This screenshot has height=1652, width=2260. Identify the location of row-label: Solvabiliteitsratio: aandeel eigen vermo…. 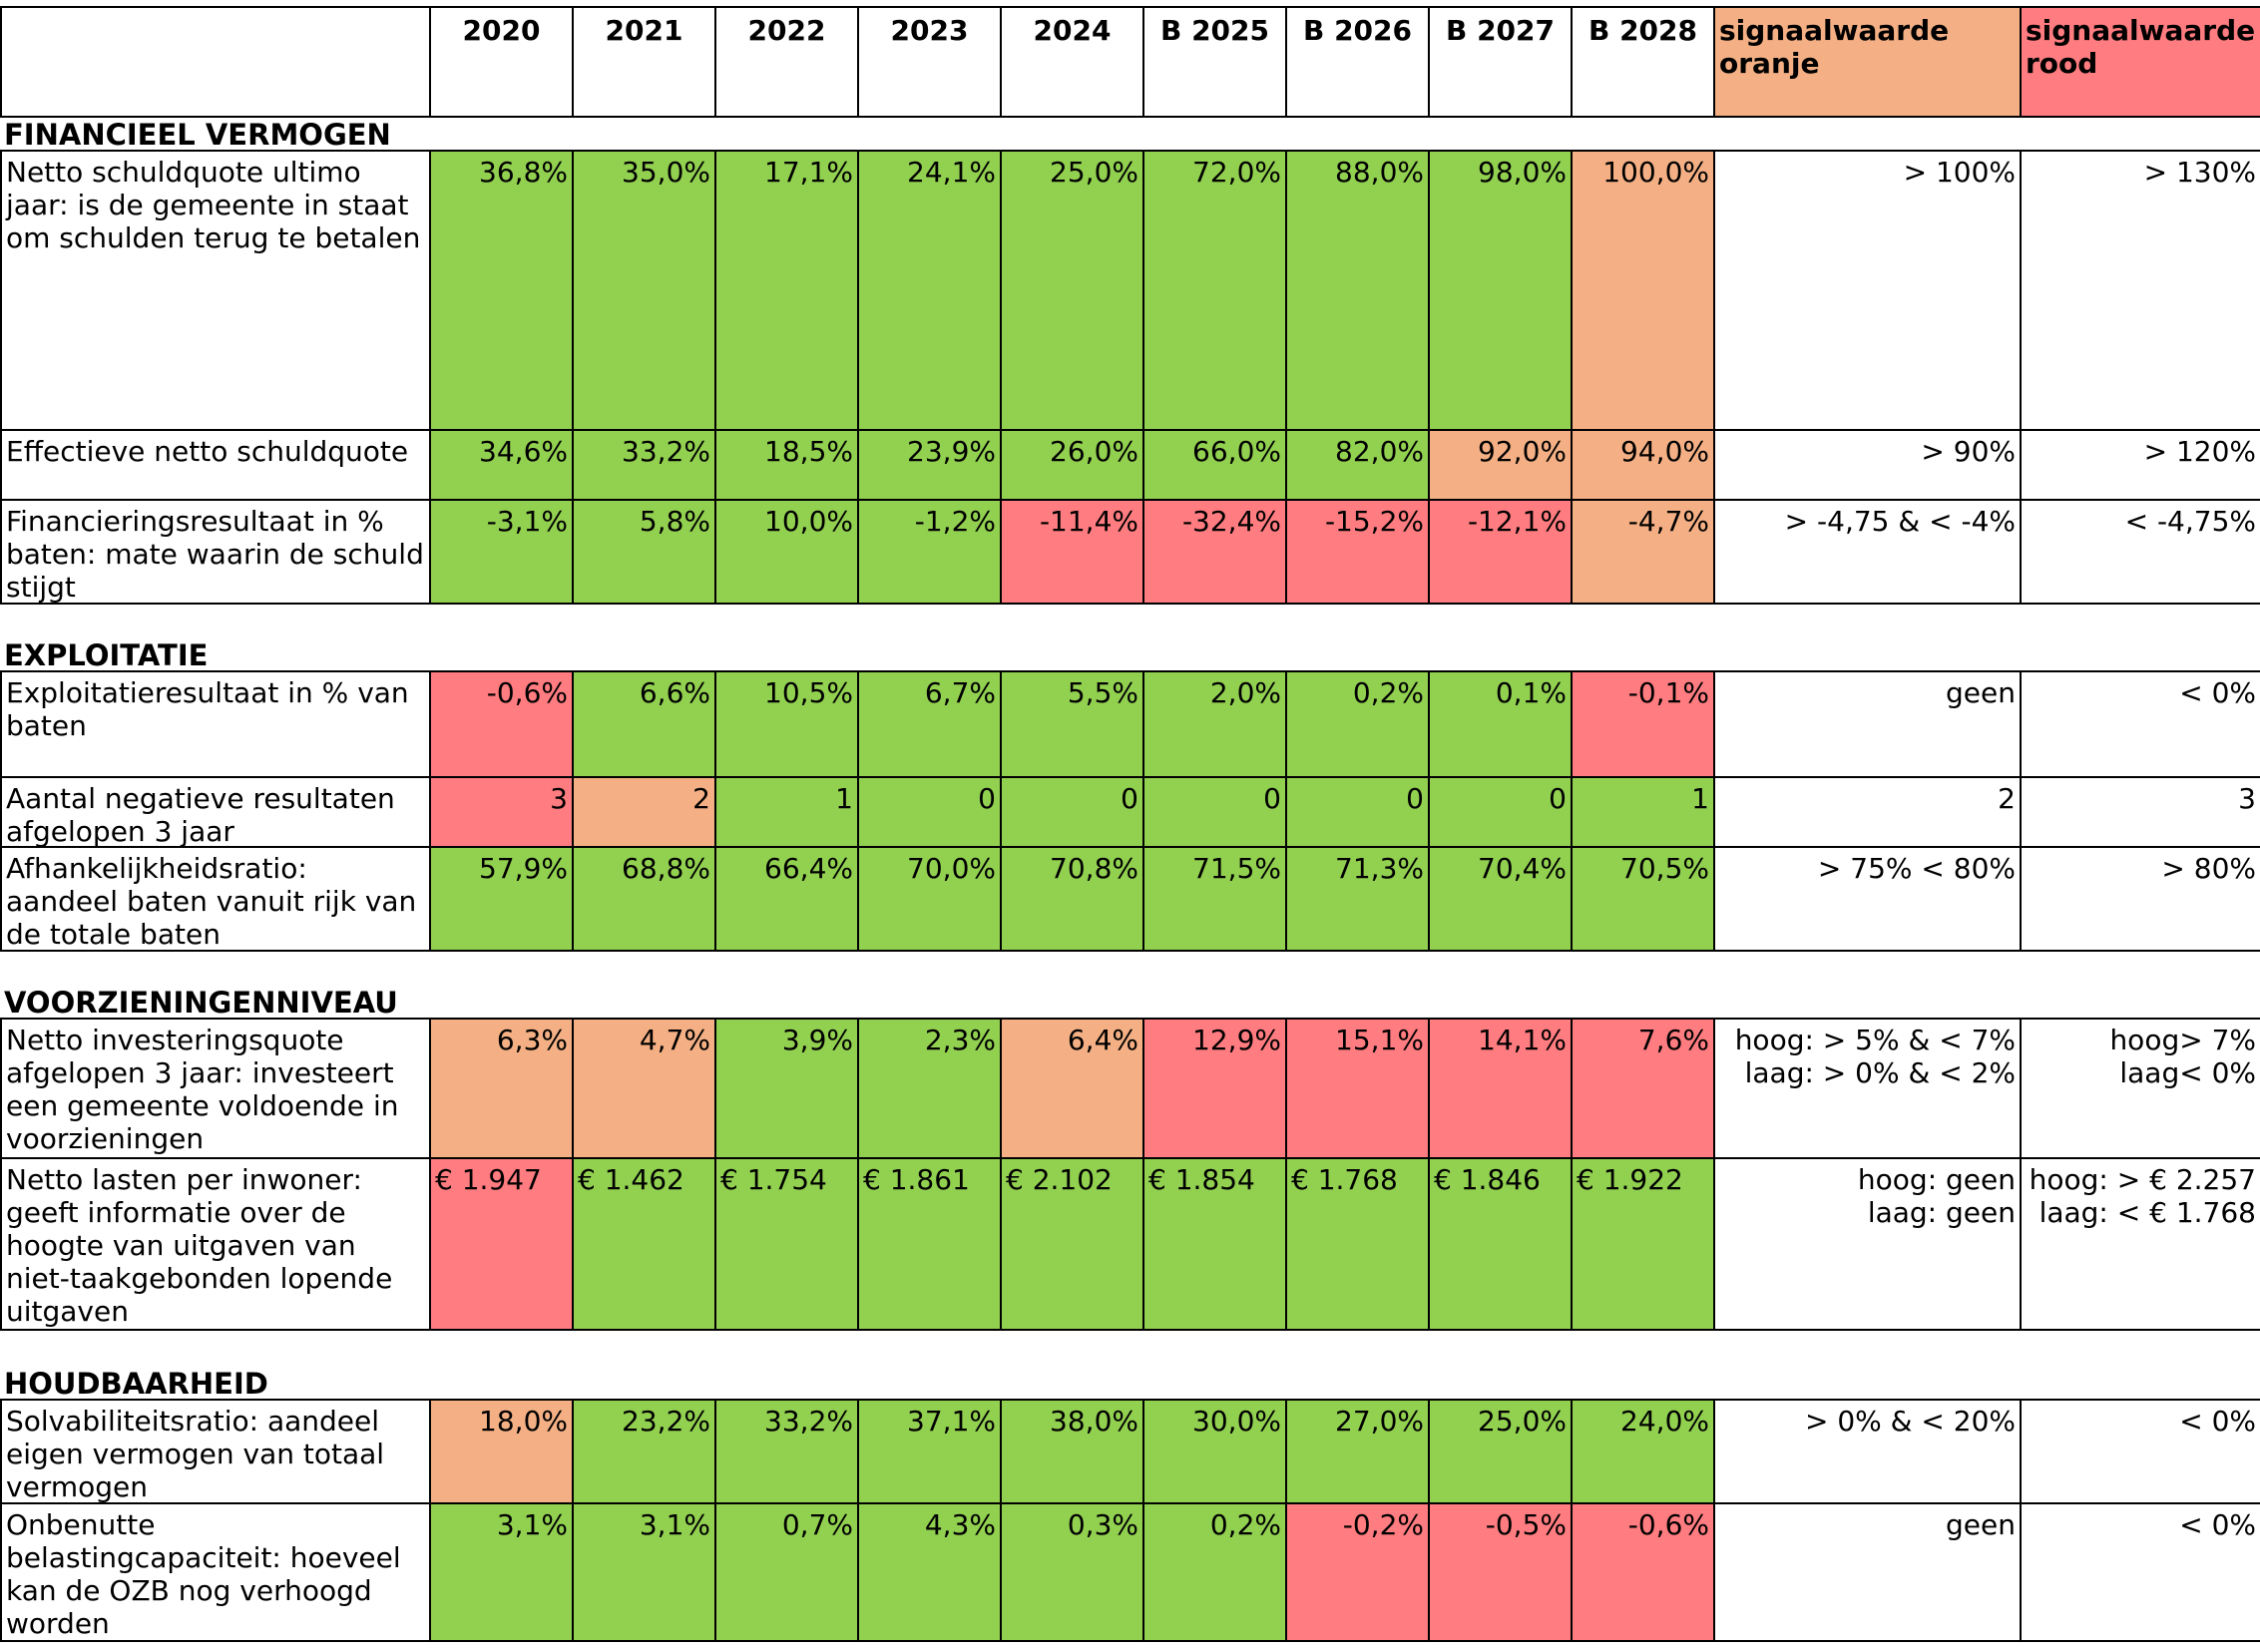
(216, 1451).